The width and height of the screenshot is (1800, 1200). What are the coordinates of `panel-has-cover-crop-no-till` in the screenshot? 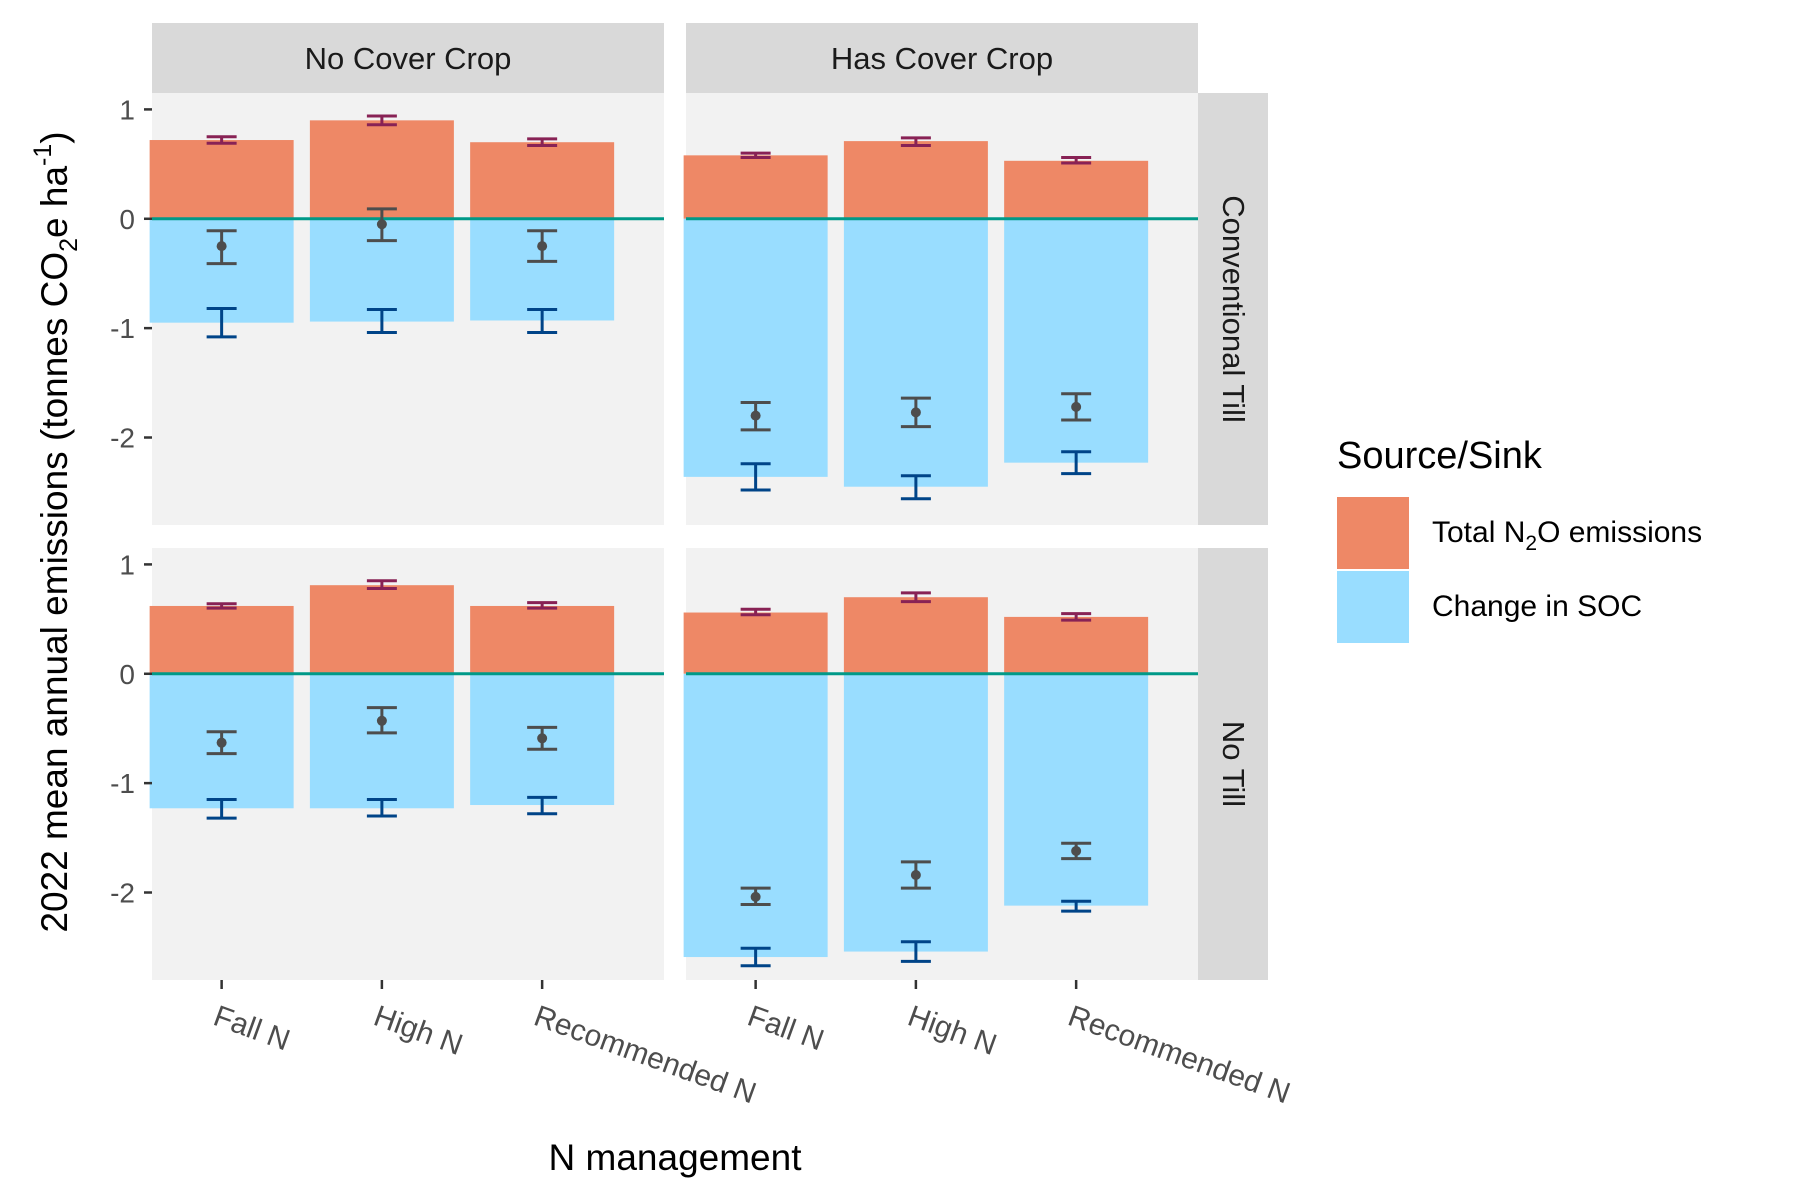 It's located at (940, 764).